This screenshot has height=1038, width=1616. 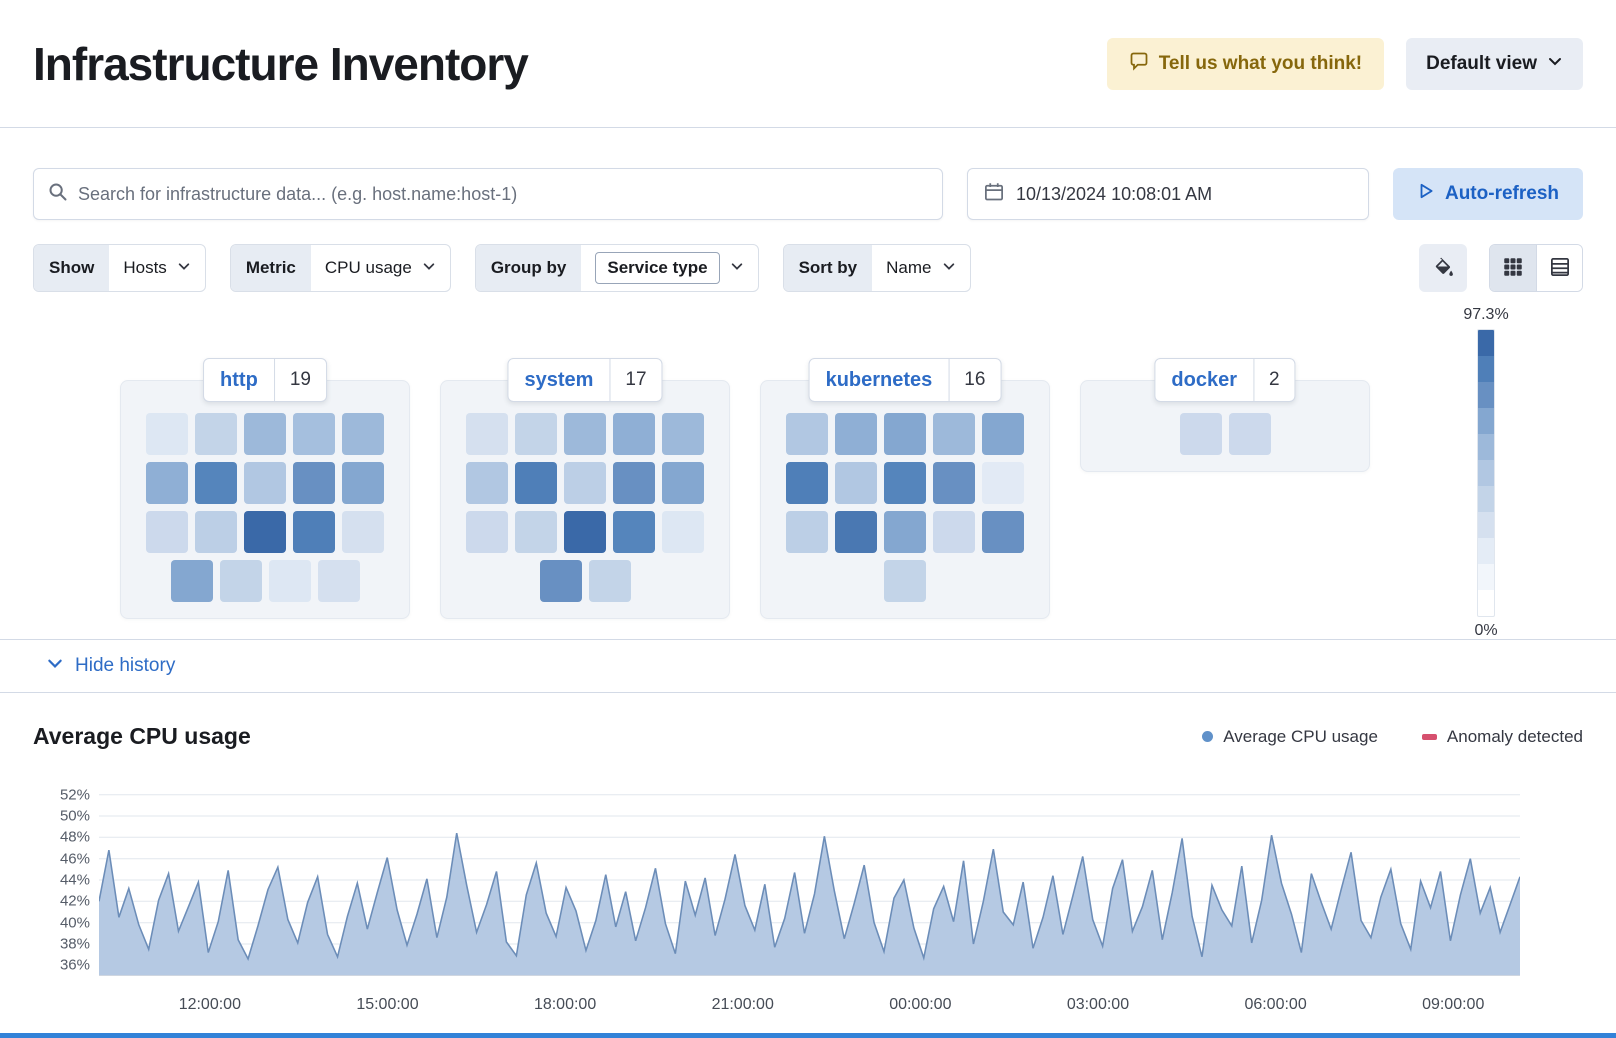 What do you see at coordinates (1225, 415) in the screenshot?
I see `service-group: docker 2` at bounding box center [1225, 415].